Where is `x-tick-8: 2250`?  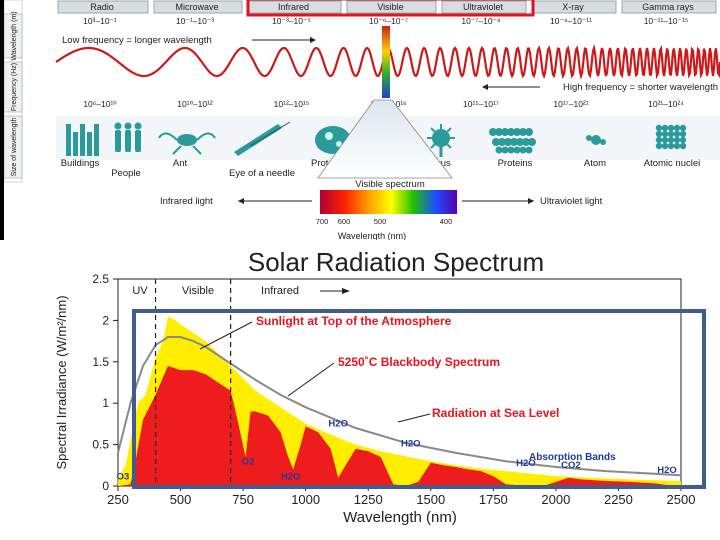 x-tick-8: 2250 is located at coordinates (618, 499).